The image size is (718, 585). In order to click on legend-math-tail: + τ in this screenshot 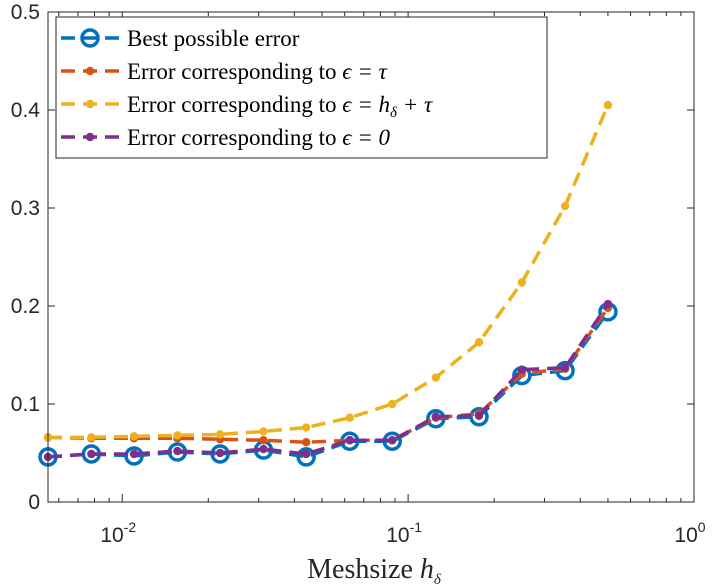, I will do `click(415, 104)`.